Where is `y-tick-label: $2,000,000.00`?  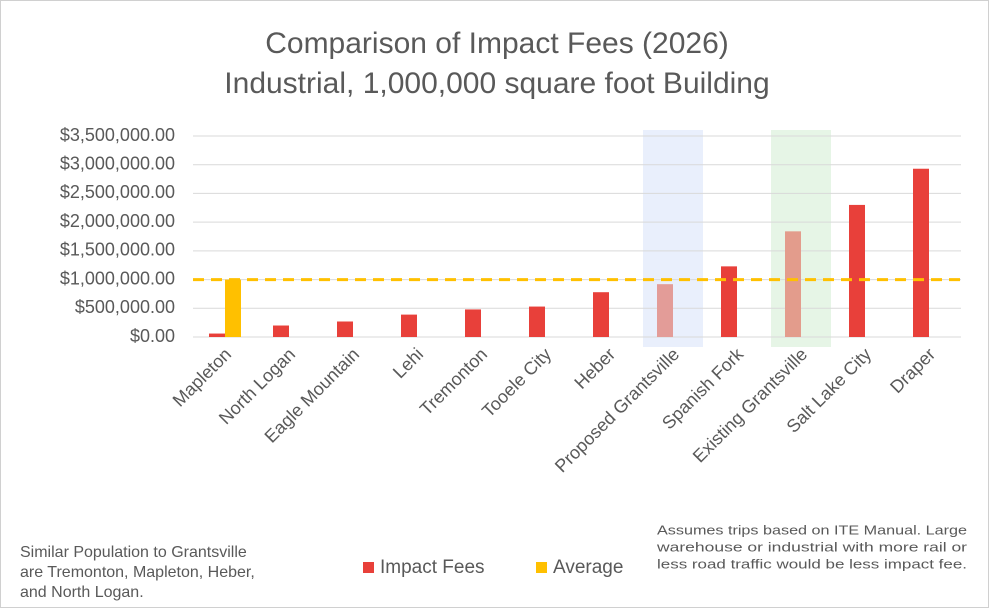 y-tick-label: $2,000,000.00 is located at coordinates (117, 221).